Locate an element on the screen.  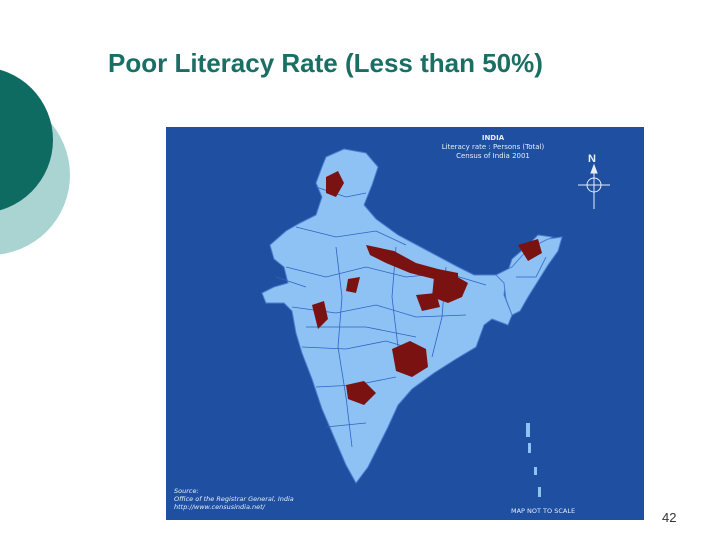
decor-circle-dark is located at coordinates (26, 140).